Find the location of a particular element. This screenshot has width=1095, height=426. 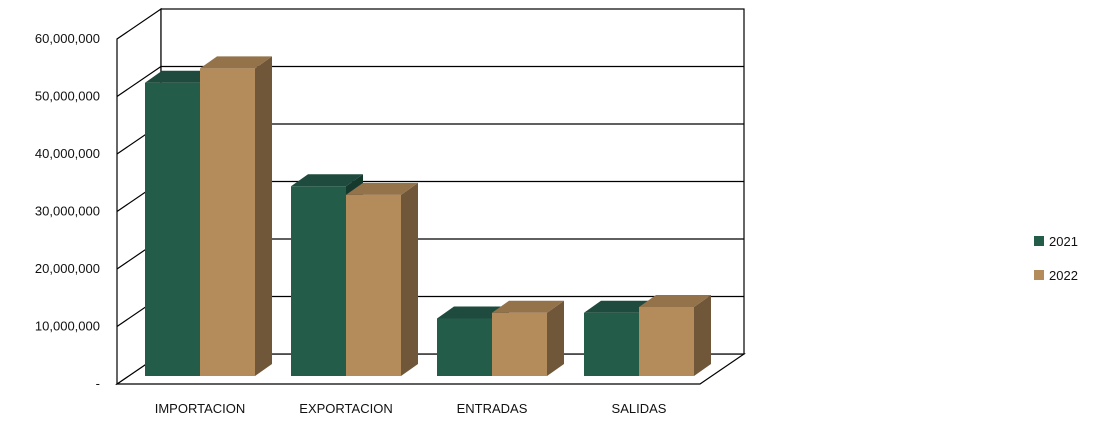

y-tick-label: 60,000,000 is located at coordinates (67, 38).